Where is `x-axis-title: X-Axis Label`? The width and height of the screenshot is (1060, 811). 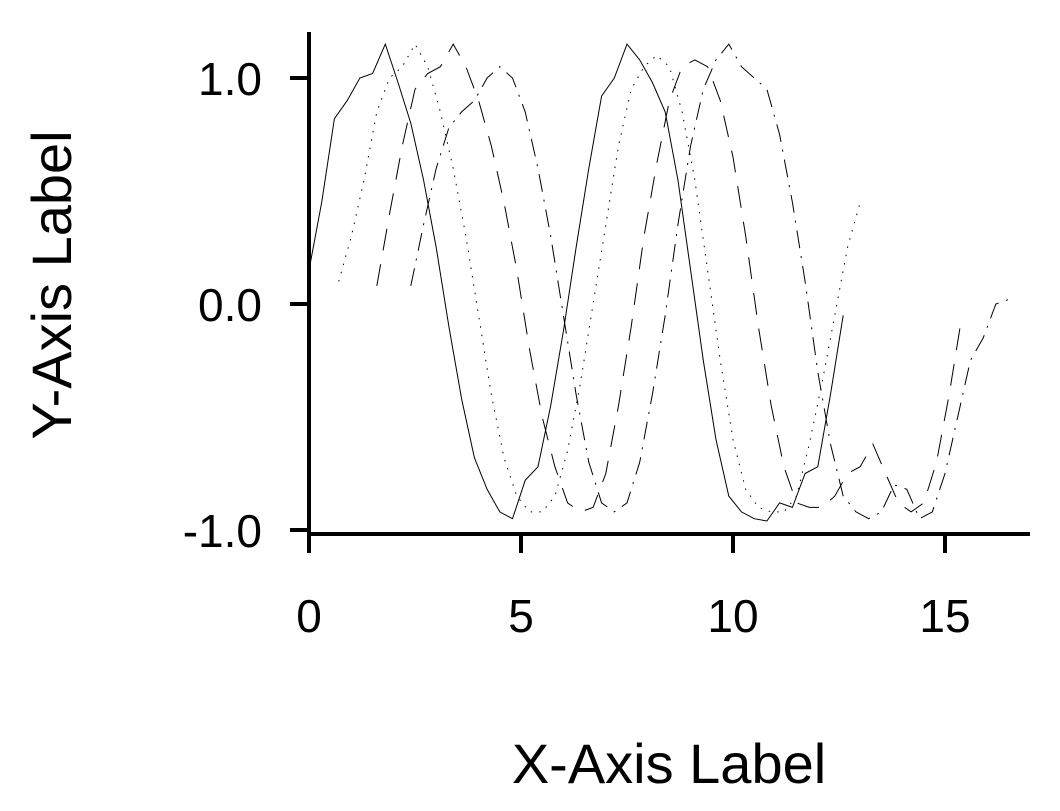 x-axis-title: X-Axis Label is located at coordinates (669, 763).